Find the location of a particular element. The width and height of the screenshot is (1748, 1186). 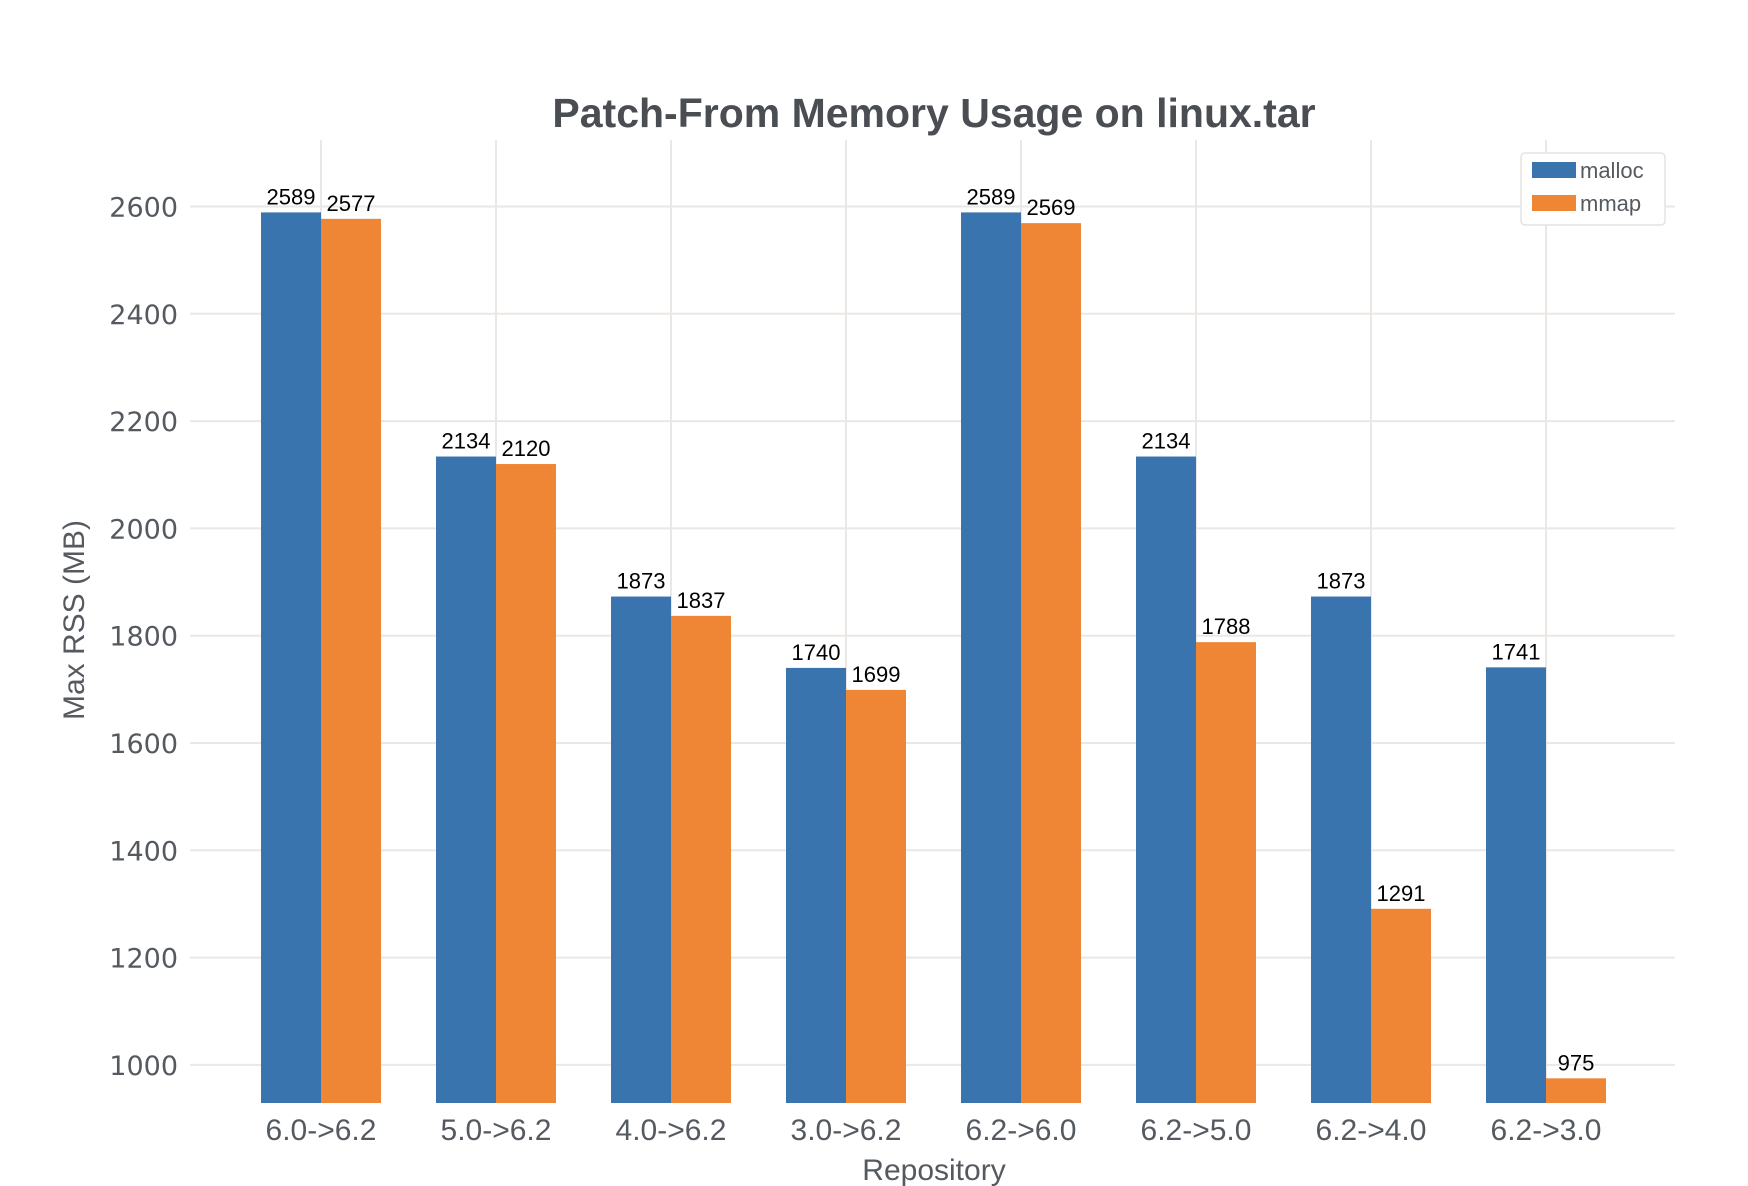

x-tick-label: 6.2->4.0 is located at coordinates (1371, 1130).